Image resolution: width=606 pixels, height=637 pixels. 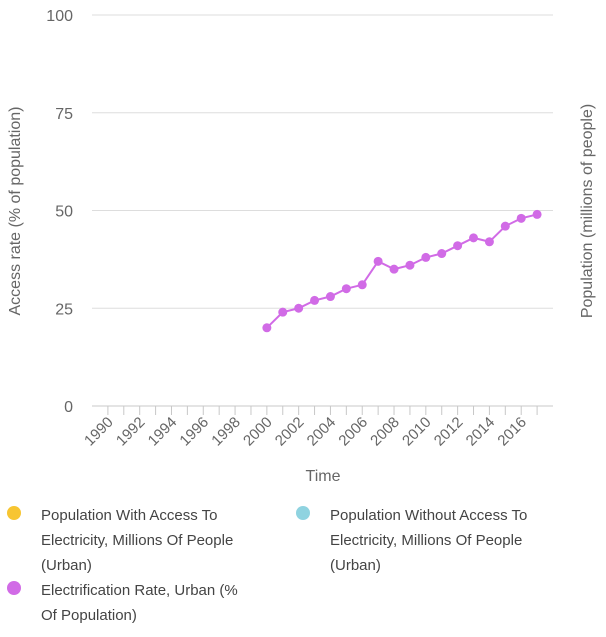 What do you see at coordinates (226, 432) in the screenshot?
I see `x-tick-label: 1998` at bounding box center [226, 432].